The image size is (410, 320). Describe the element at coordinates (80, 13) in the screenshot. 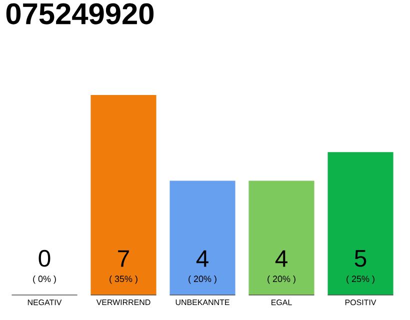

I see `chart-title: 075249920` at that location.